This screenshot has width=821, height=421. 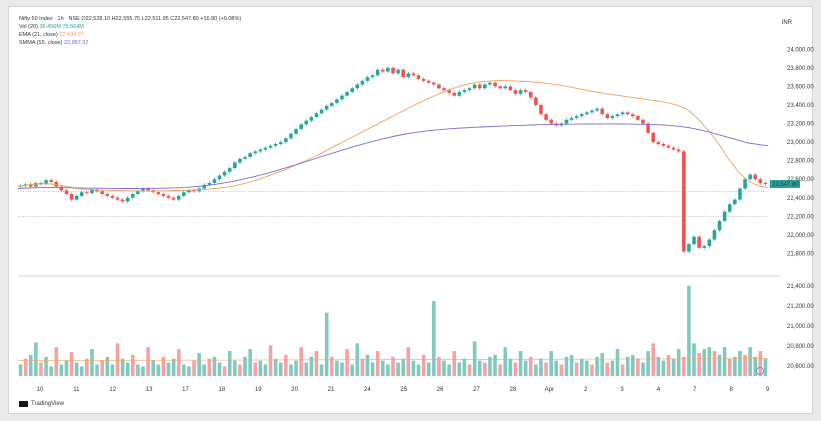 I want to click on legend-ema-label: EMA (21, close), so click(x=38, y=35).